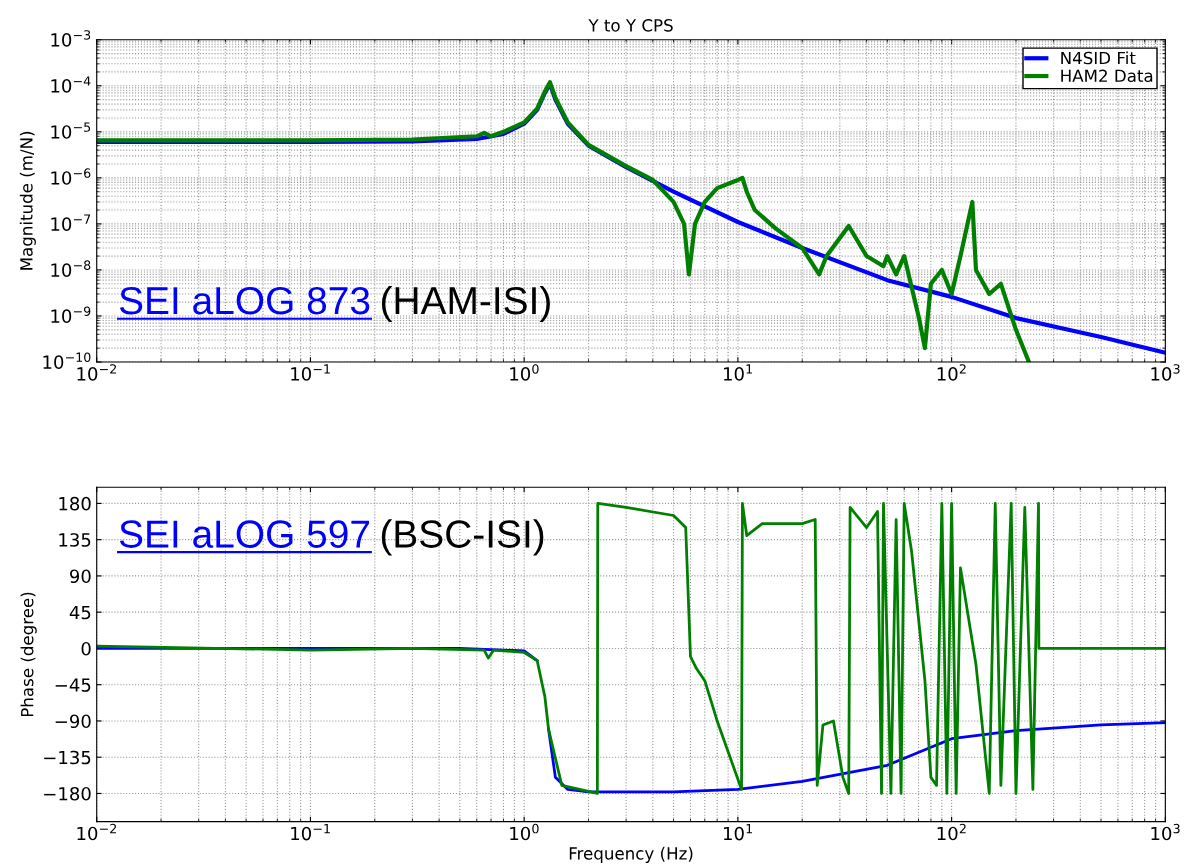  Describe the element at coordinates (71, 38) in the screenshot. I see `y-tick-label: 10$^{−3}$` at that location.